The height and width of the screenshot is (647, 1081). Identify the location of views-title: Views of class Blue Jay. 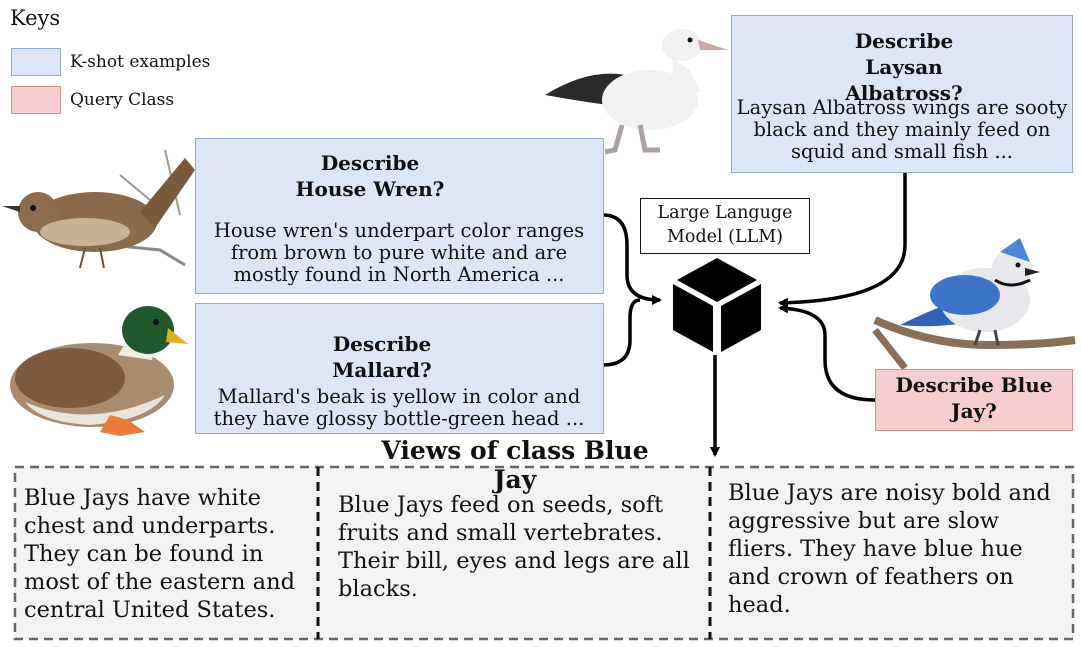
(515, 465).